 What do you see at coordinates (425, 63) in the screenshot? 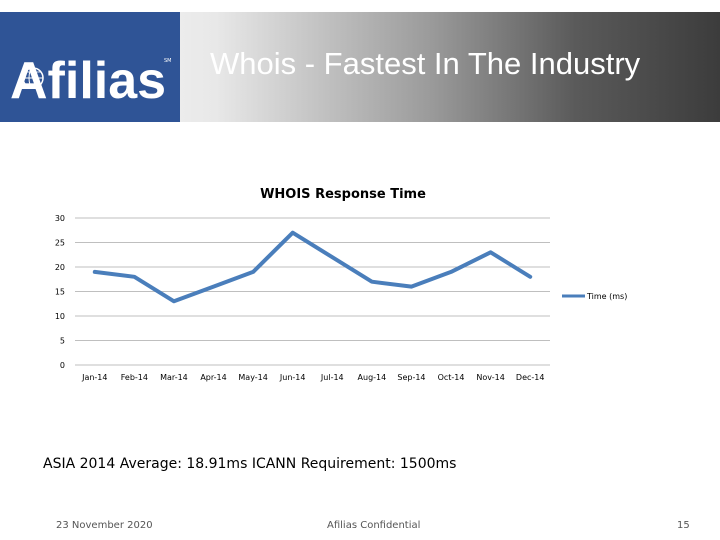
I see `slide-title: Whois - Fastest In The Industry` at bounding box center [425, 63].